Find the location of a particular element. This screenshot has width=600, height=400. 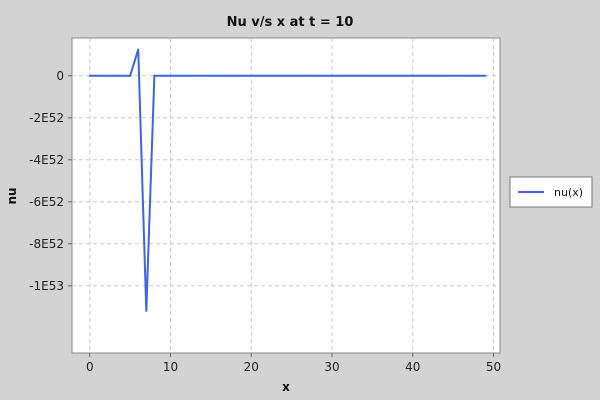

chart-title: Nu v/s x at t = 10 is located at coordinates (290, 22).